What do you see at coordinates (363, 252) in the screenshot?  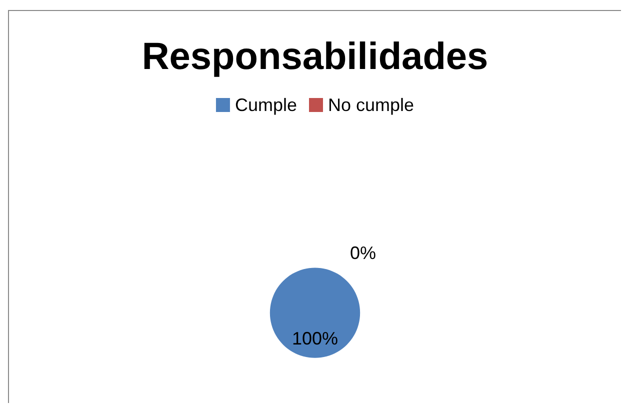 I see `text: 0%` at bounding box center [363, 252].